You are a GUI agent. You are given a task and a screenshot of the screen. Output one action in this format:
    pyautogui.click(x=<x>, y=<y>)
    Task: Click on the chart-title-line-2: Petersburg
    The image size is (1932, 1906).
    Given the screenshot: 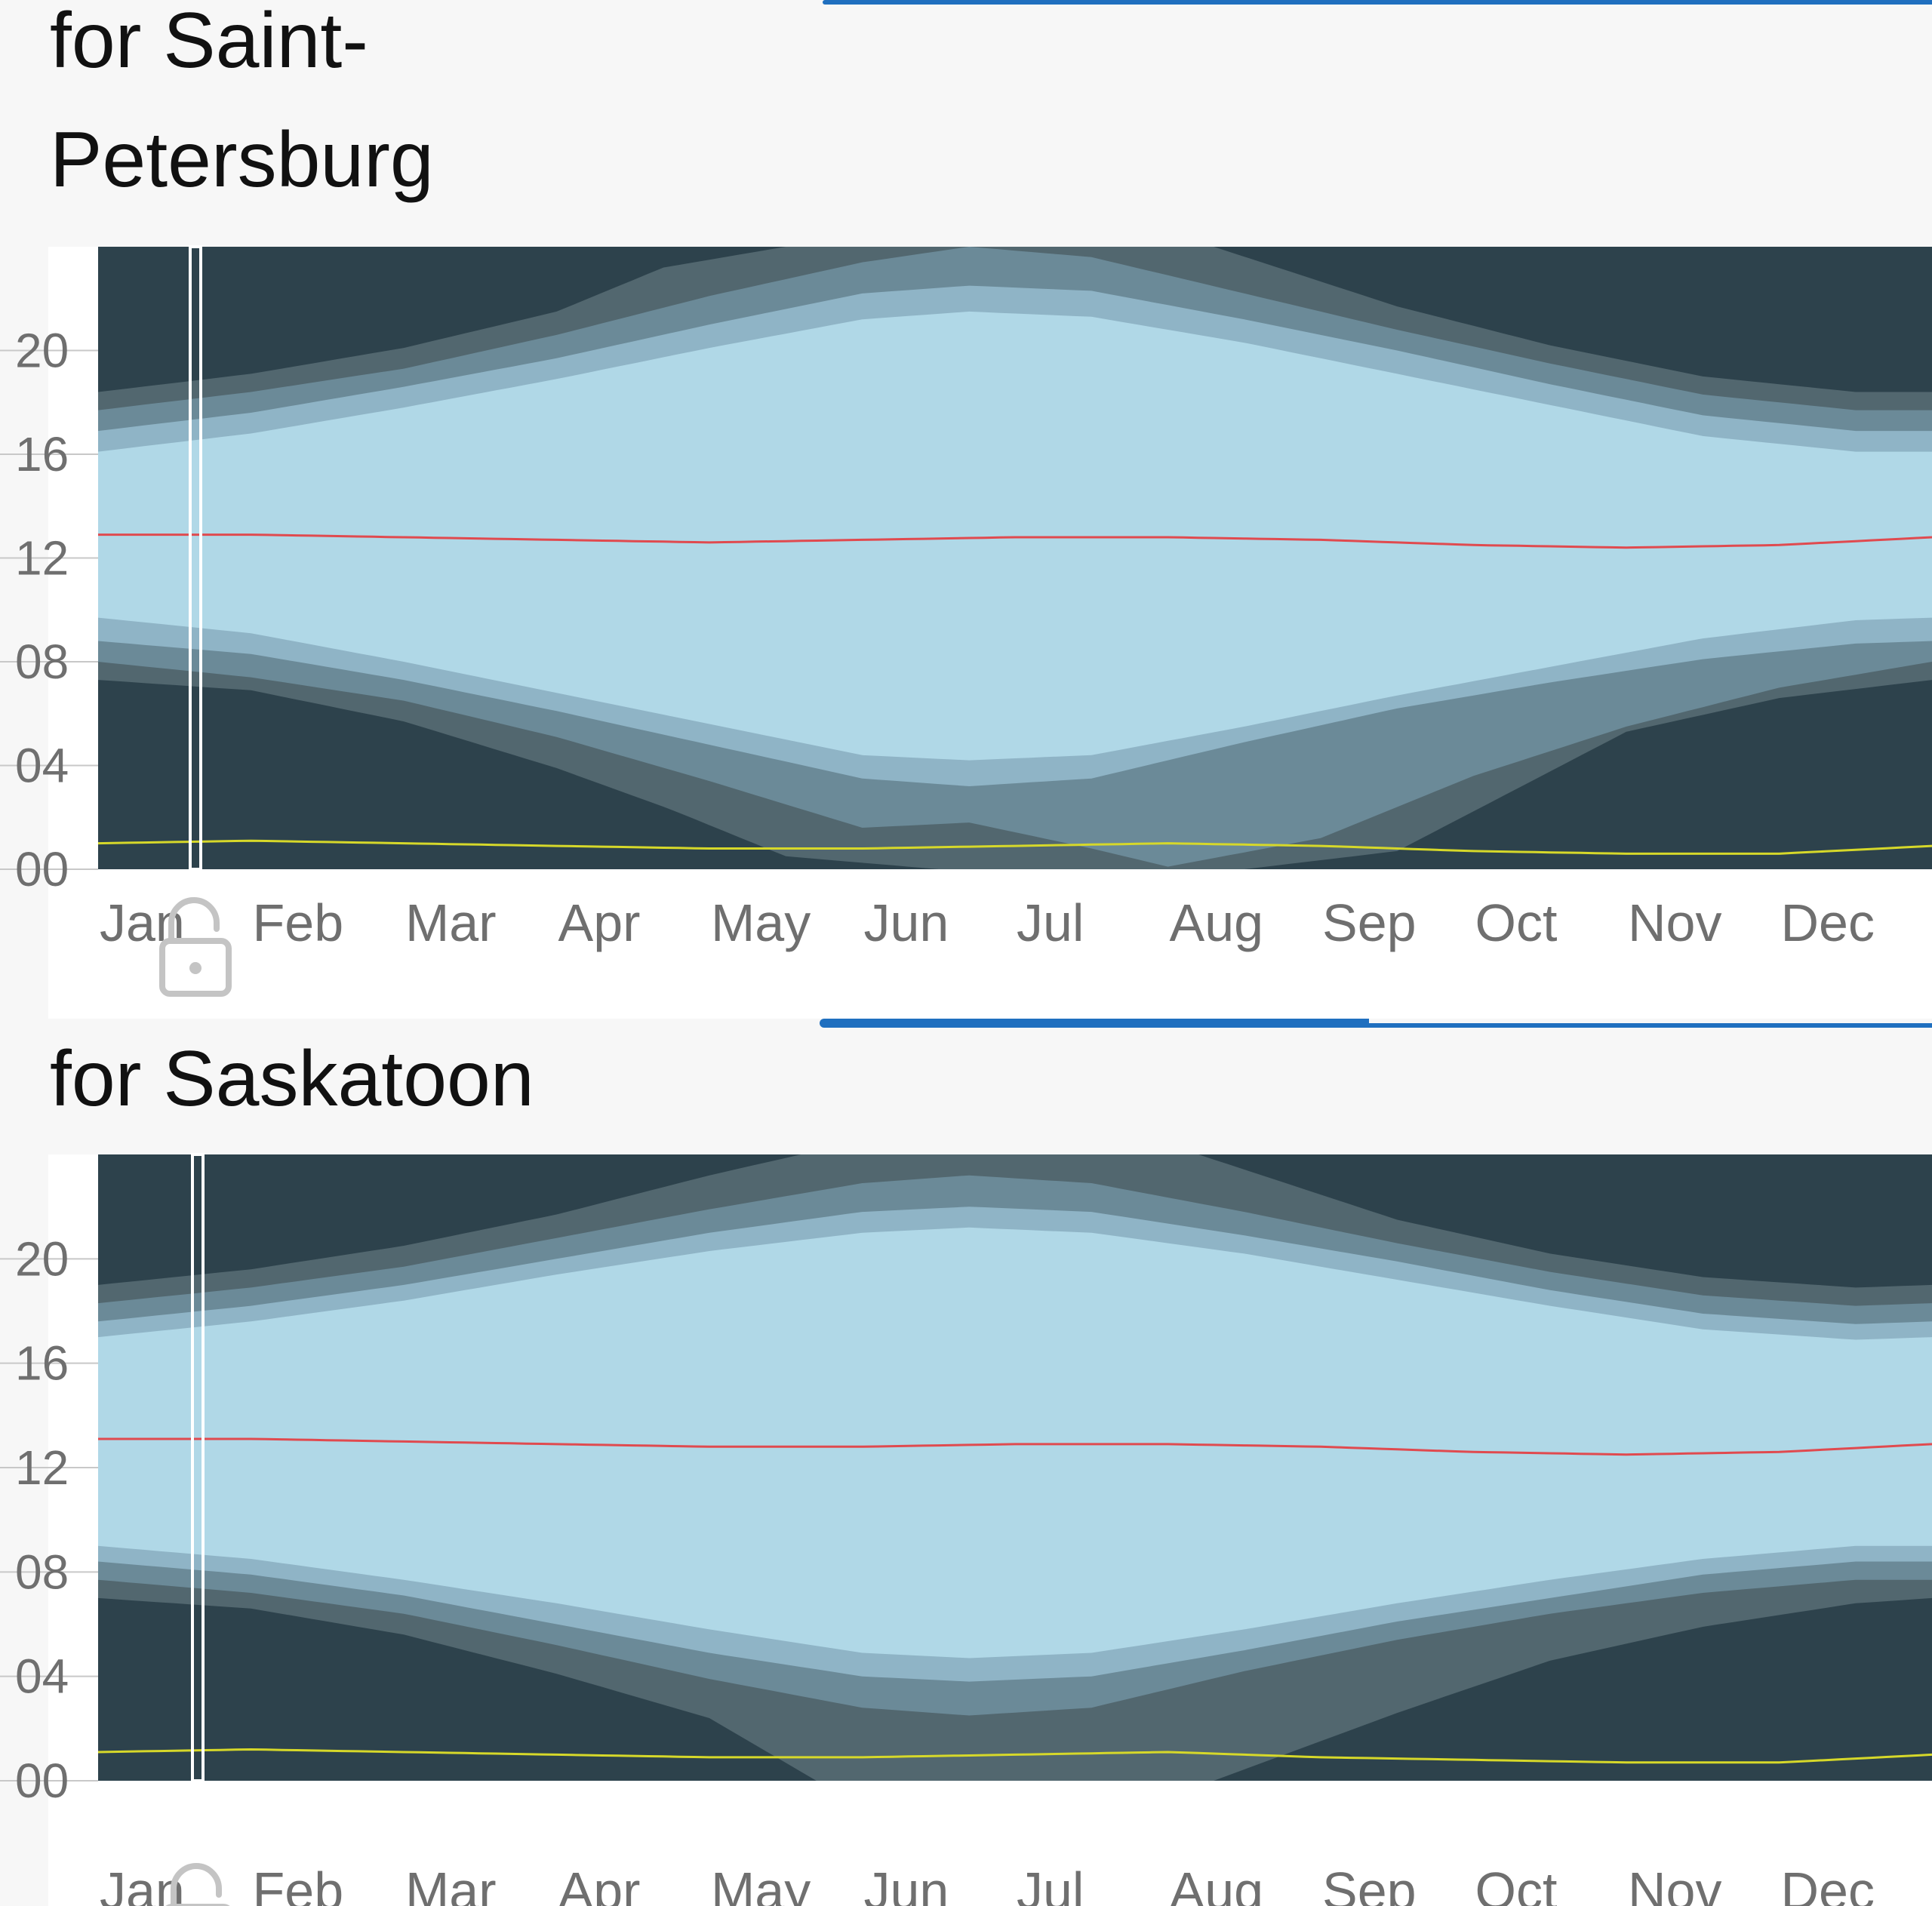 What is the action you would take?
    pyautogui.click(x=242, y=160)
    